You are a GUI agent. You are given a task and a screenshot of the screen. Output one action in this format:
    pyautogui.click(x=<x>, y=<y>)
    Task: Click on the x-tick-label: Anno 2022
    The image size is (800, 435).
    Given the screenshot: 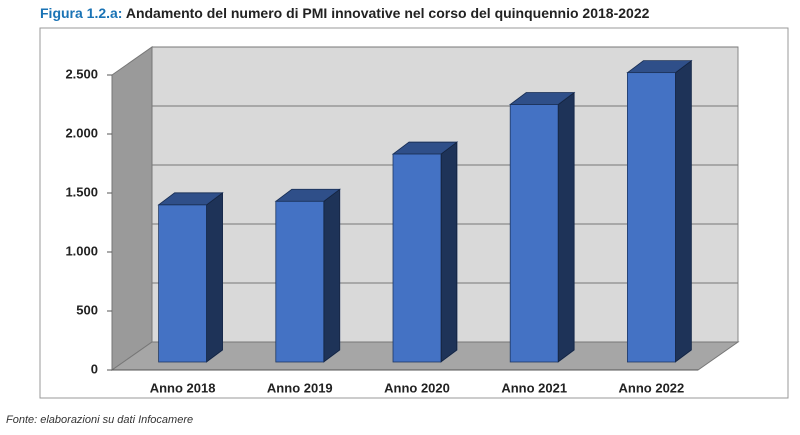 What is the action you would take?
    pyautogui.click(x=652, y=387)
    